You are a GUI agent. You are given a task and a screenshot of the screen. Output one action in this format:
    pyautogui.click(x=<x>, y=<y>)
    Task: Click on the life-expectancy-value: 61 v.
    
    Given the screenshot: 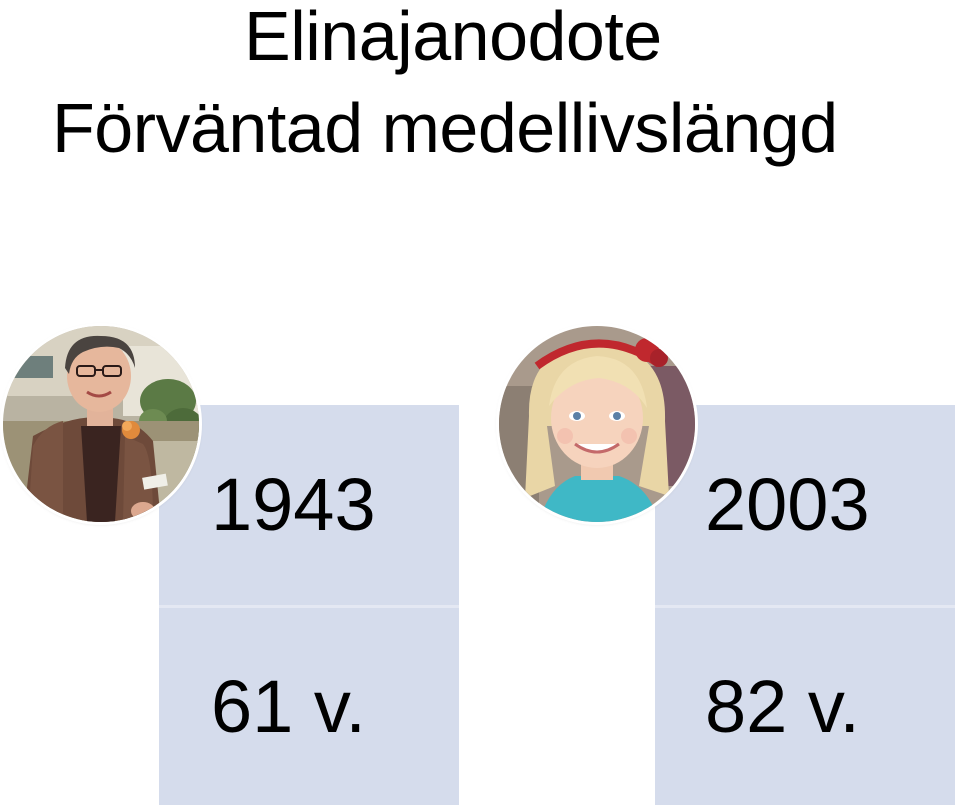 What is the action you would take?
    pyautogui.click(x=288, y=706)
    